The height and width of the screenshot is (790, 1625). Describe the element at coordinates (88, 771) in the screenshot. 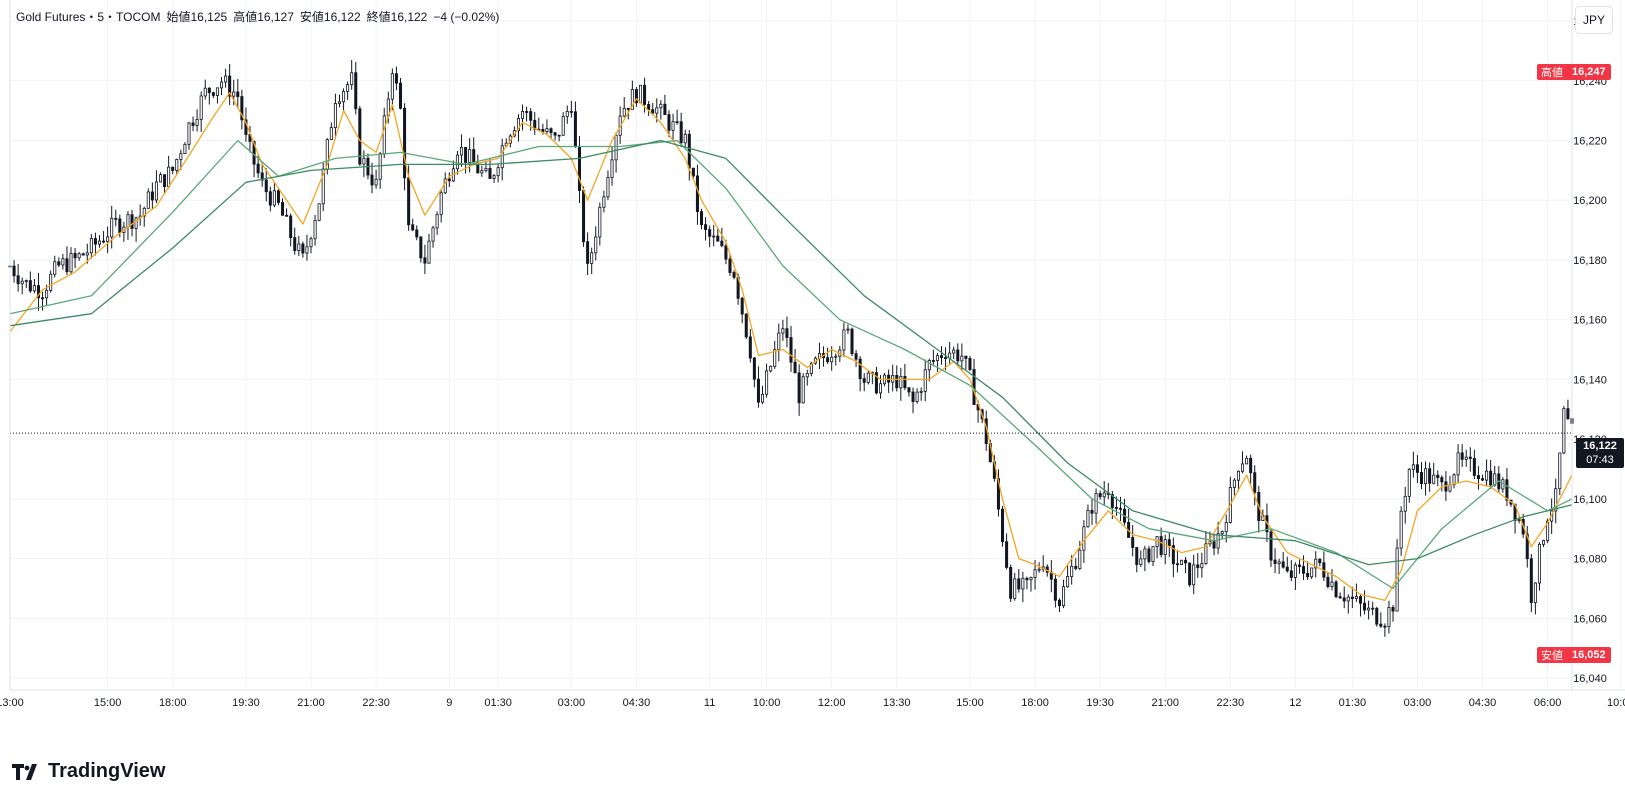

I see `tradingview-logo: TradingView` at that location.